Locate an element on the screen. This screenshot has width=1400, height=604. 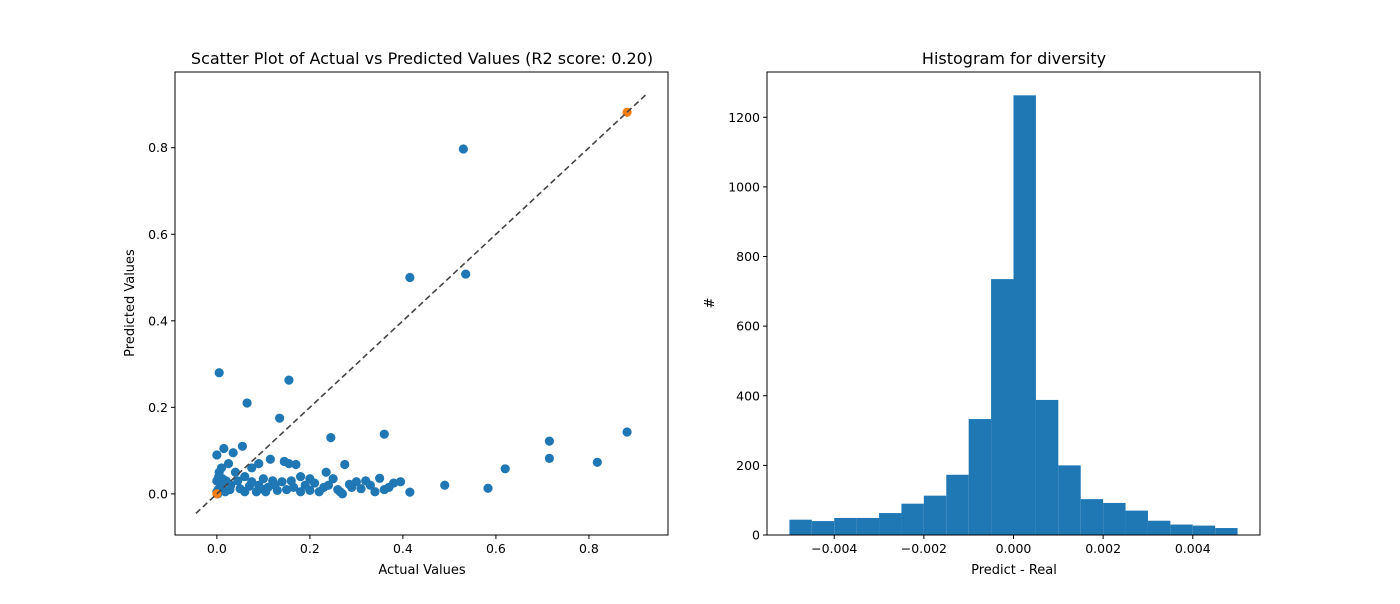
x-tick-label: −0.002 is located at coordinates (924, 548).